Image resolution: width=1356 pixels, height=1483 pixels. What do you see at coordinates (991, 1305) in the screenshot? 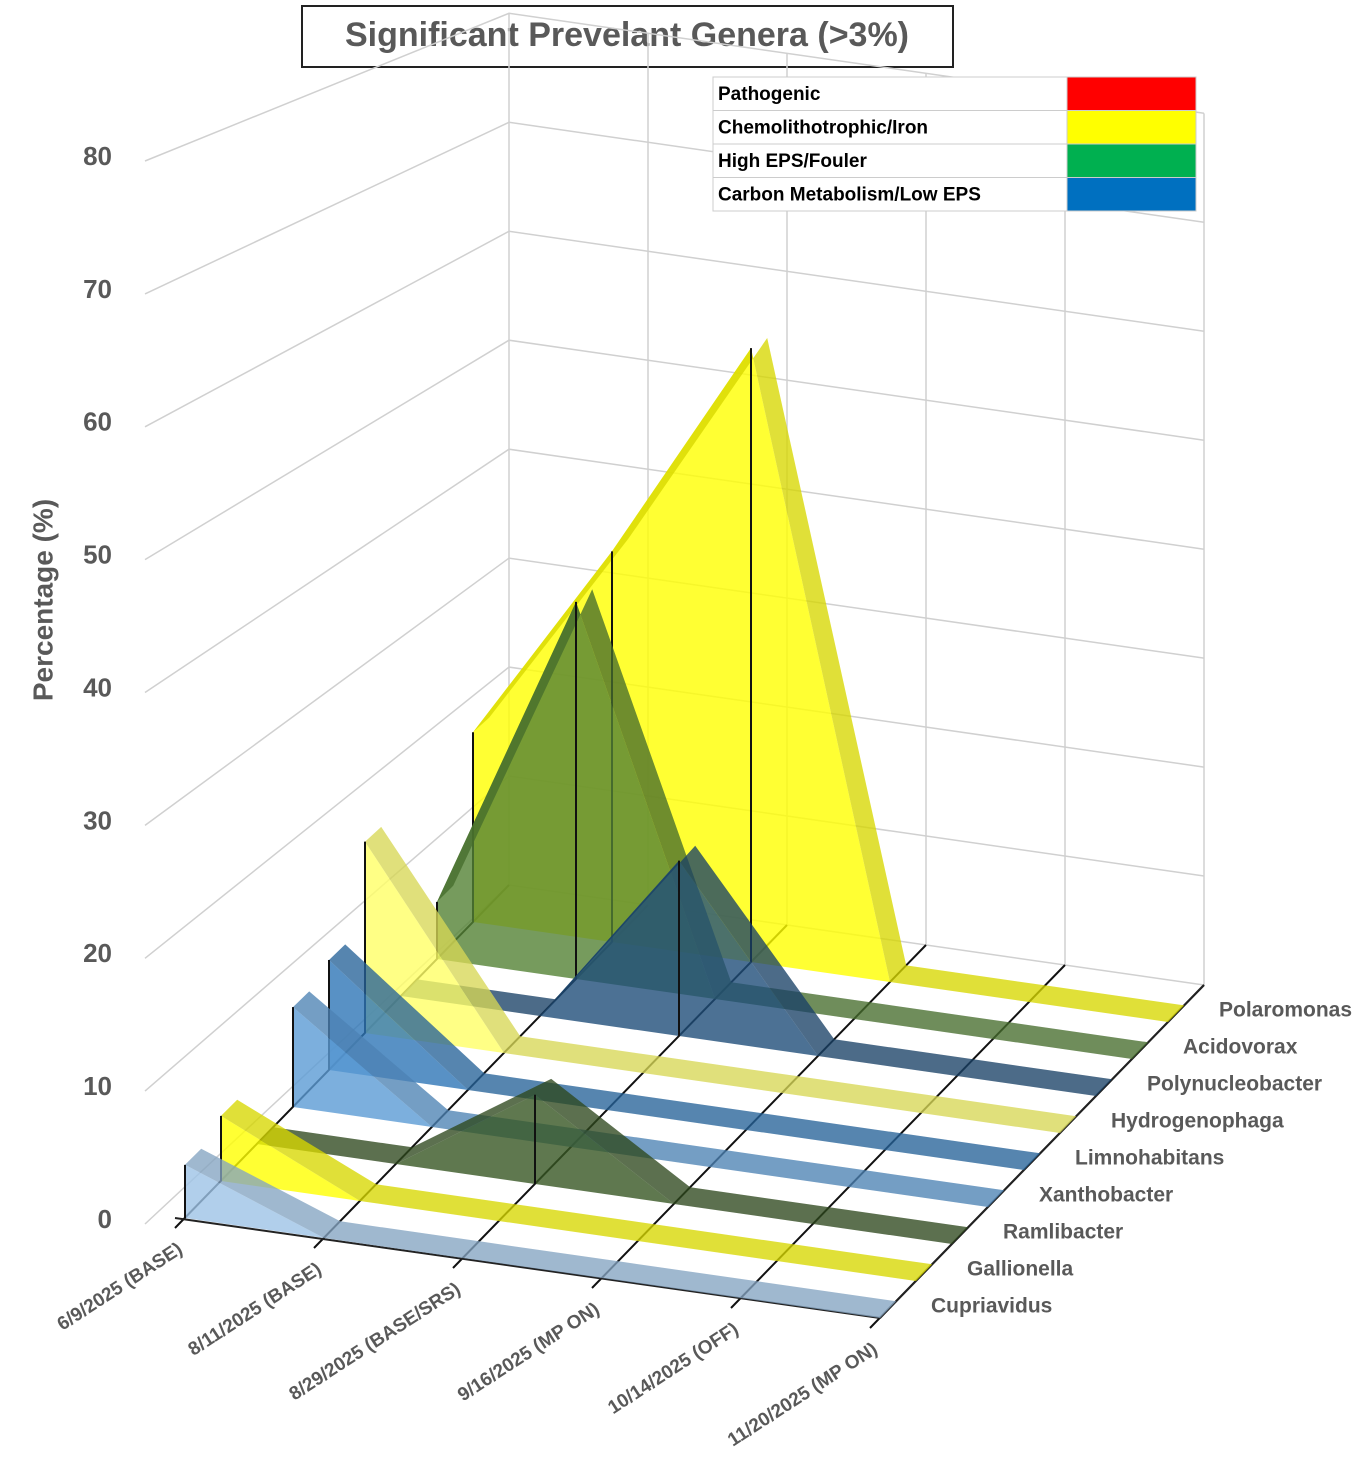
I see `series-label: Cupriavidus` at bounding box center [991, 1305].